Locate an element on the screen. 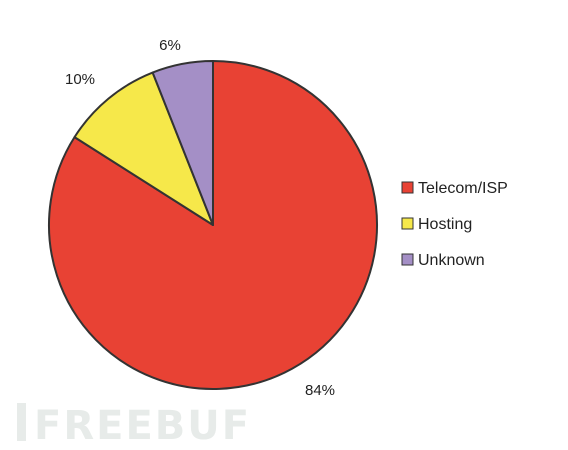 The image size is (568, 450). slice-label-telecom-isp: 84% is located at coordinates (320, 390).